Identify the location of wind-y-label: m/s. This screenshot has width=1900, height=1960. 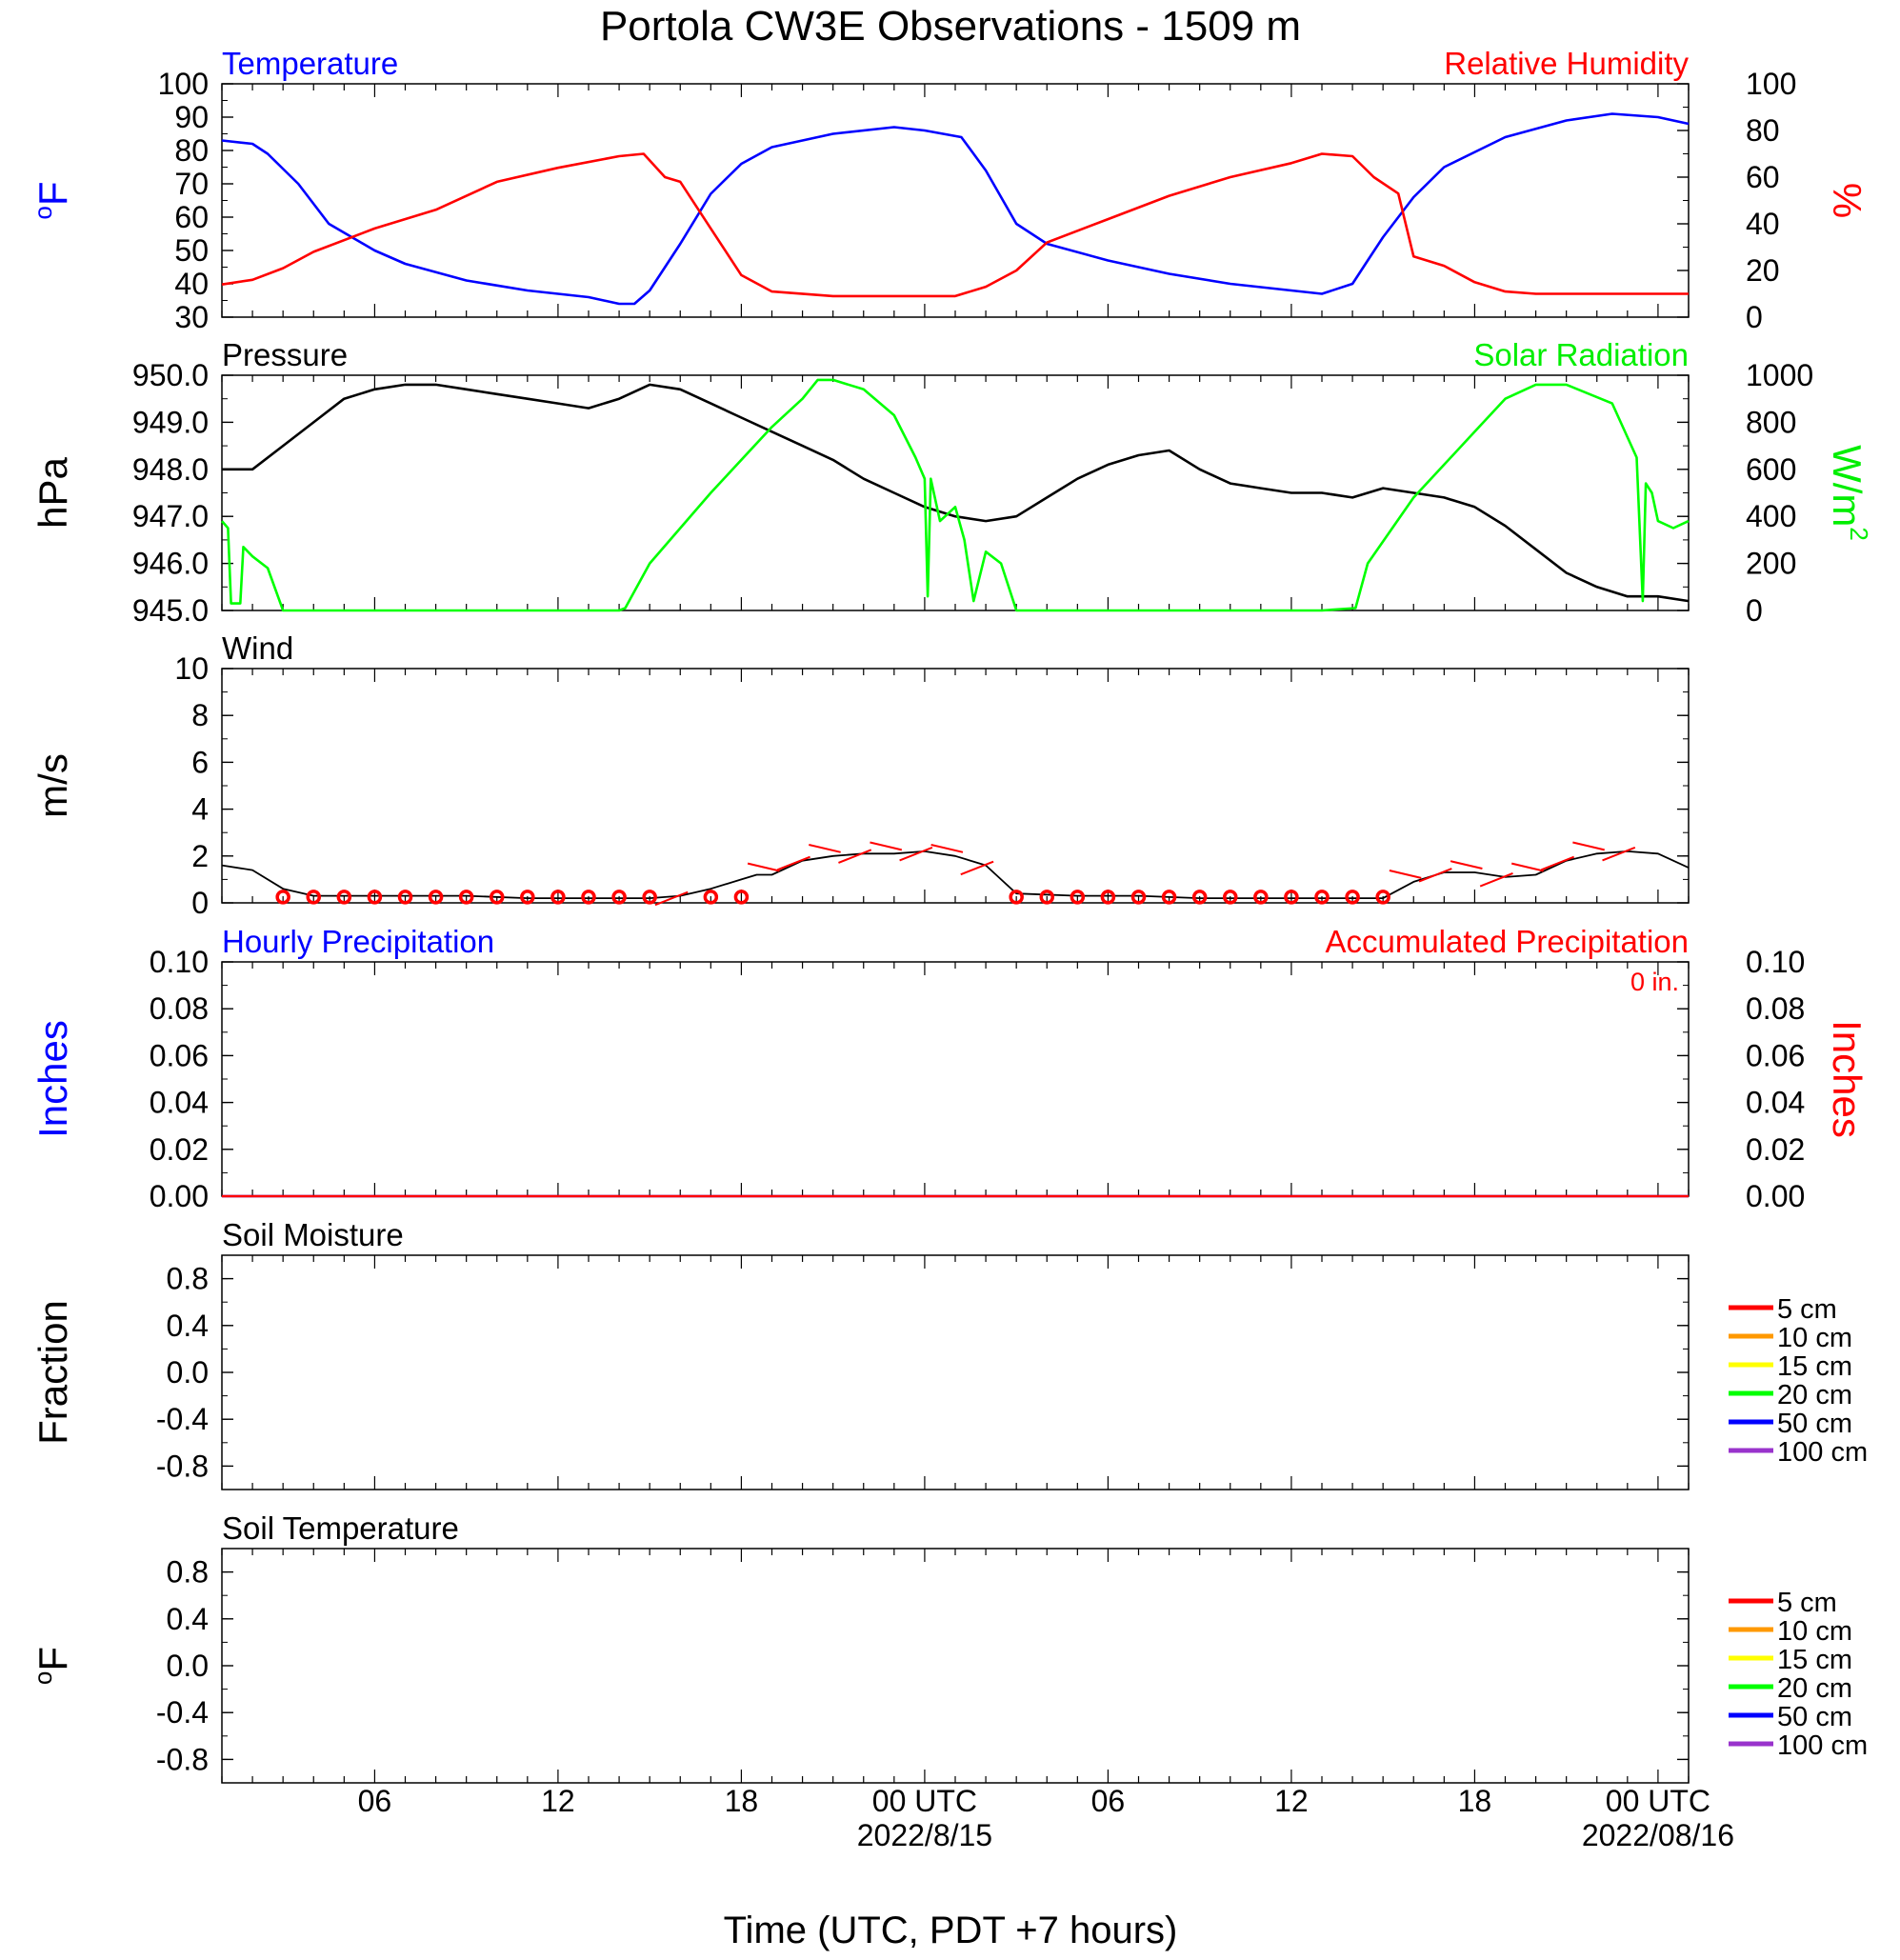
(52, 785).